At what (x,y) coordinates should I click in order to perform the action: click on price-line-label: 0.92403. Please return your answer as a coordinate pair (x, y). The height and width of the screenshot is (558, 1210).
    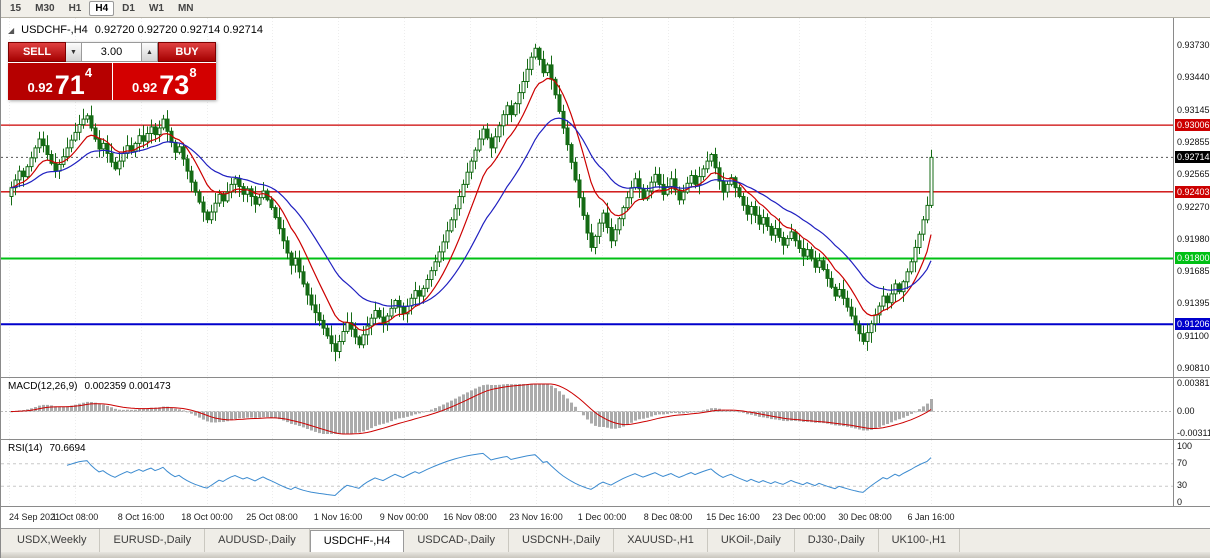
    Looking at the image, I should click on (1192, 192).